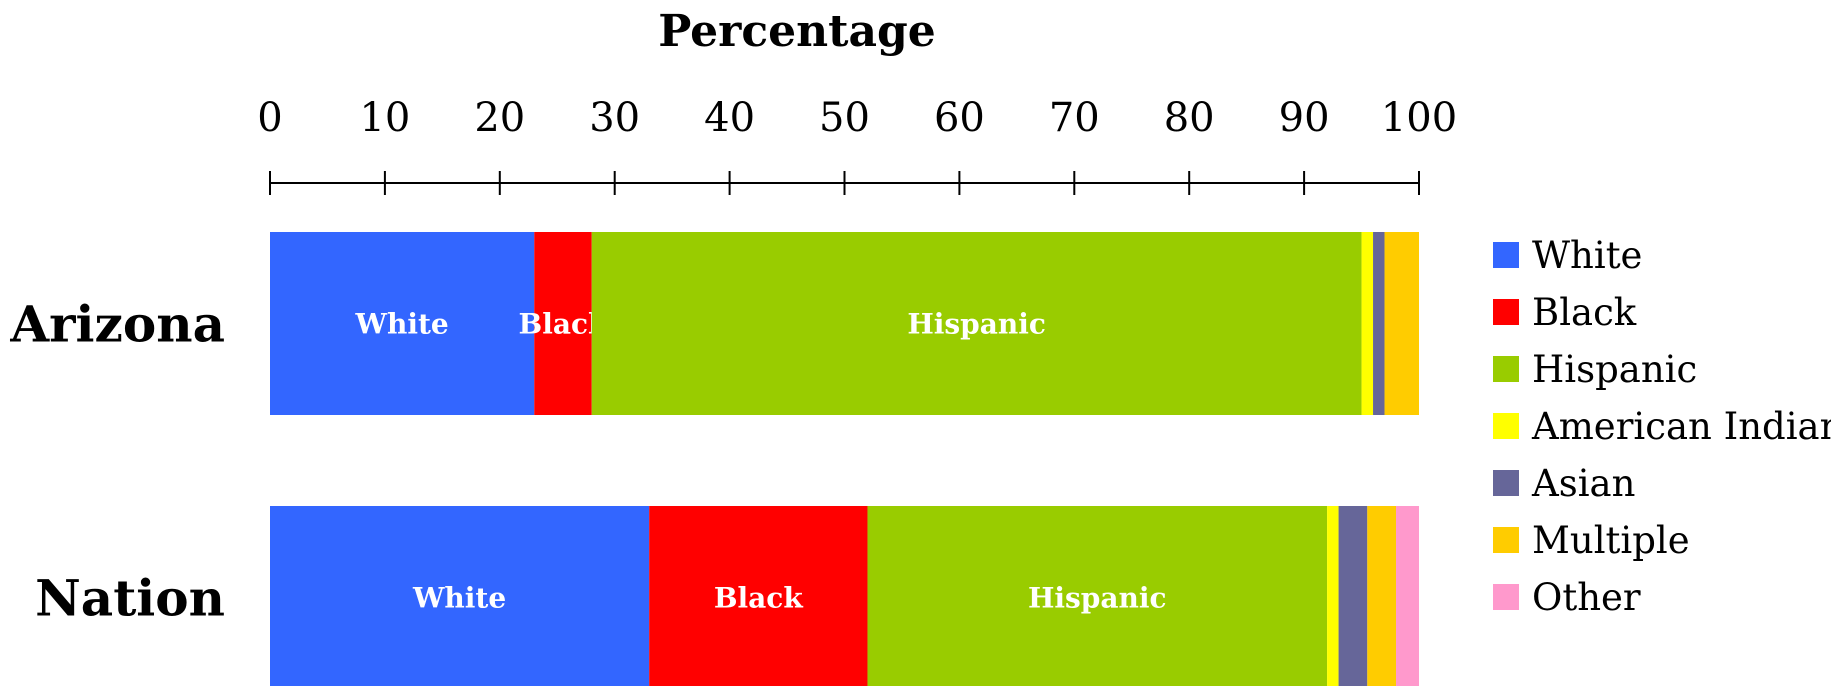  I want to click on category-label: Nation, so click(130, 598).